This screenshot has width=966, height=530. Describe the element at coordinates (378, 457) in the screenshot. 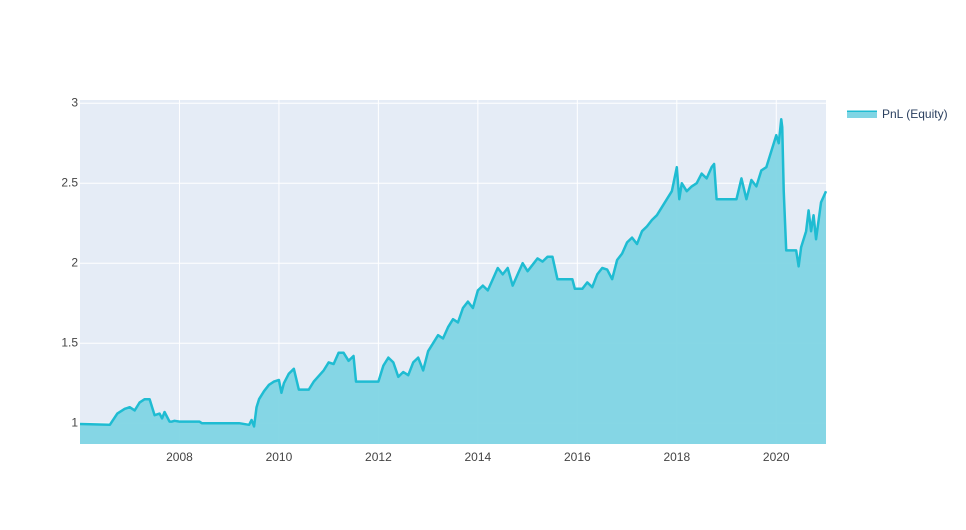

I see `x-tick-label-2012: 2012` at that location.